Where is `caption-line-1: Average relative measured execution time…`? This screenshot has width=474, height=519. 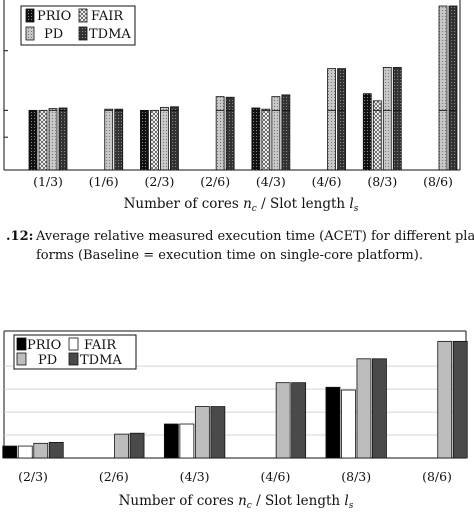
caption-line-1: Average relative measured execution time… is located at coordinates (254, 236).